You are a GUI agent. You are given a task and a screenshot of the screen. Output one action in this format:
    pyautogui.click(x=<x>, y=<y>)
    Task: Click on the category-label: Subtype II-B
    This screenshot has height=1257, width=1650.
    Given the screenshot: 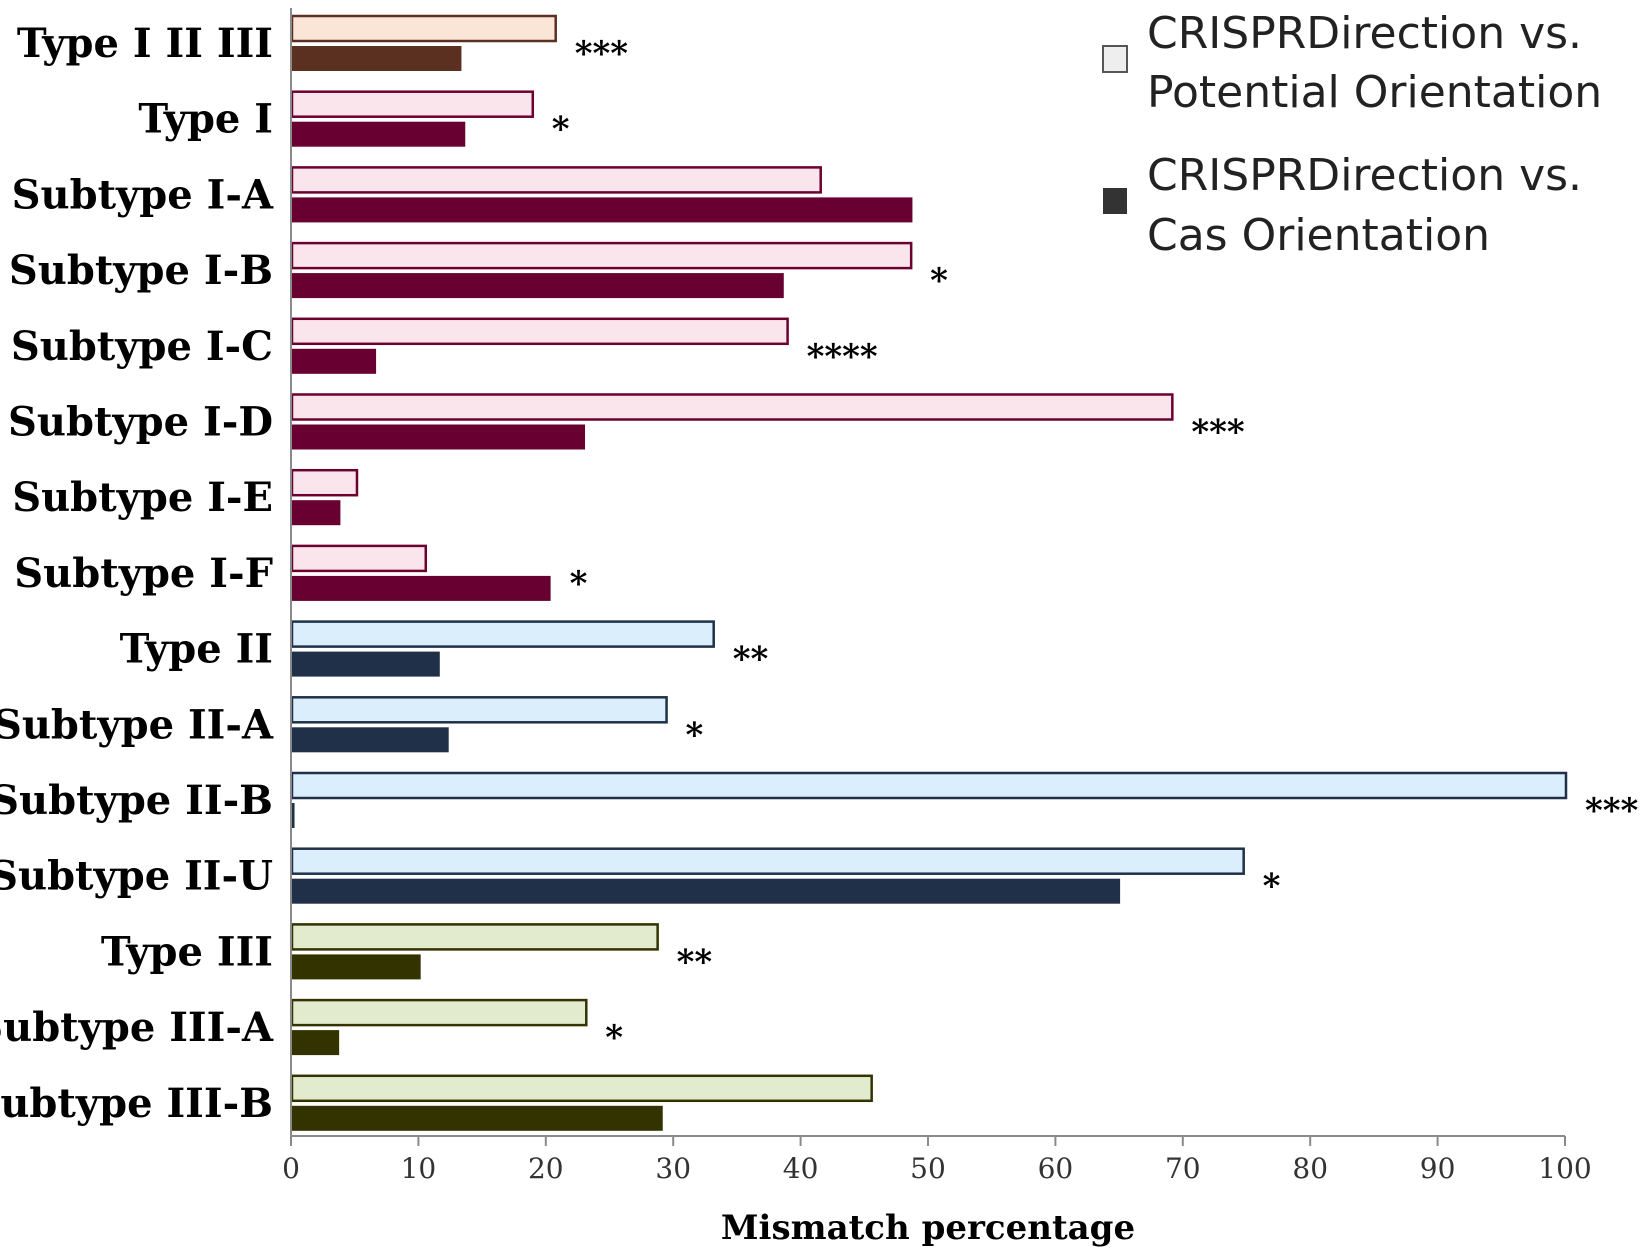 What is the action you would take?
    pyautogui.click(x=136, y=800)
    